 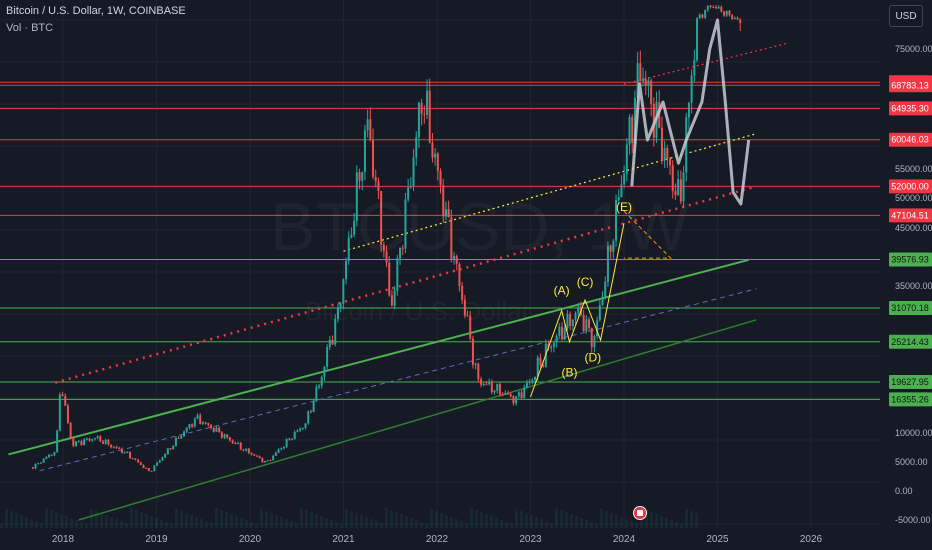 I want to click on price-level-label: 60046.03, so click(x=910, y=140).